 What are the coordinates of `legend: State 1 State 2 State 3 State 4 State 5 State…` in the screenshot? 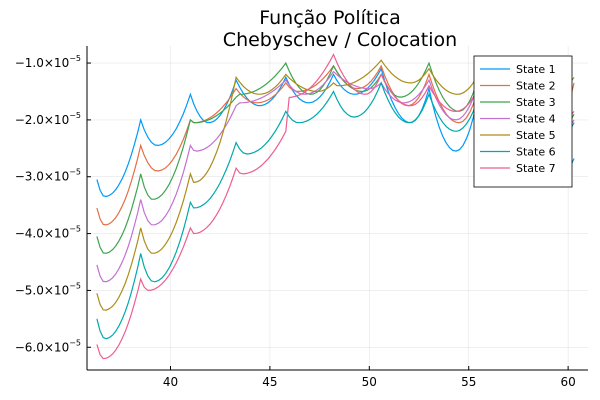 It's located at (523, 121).